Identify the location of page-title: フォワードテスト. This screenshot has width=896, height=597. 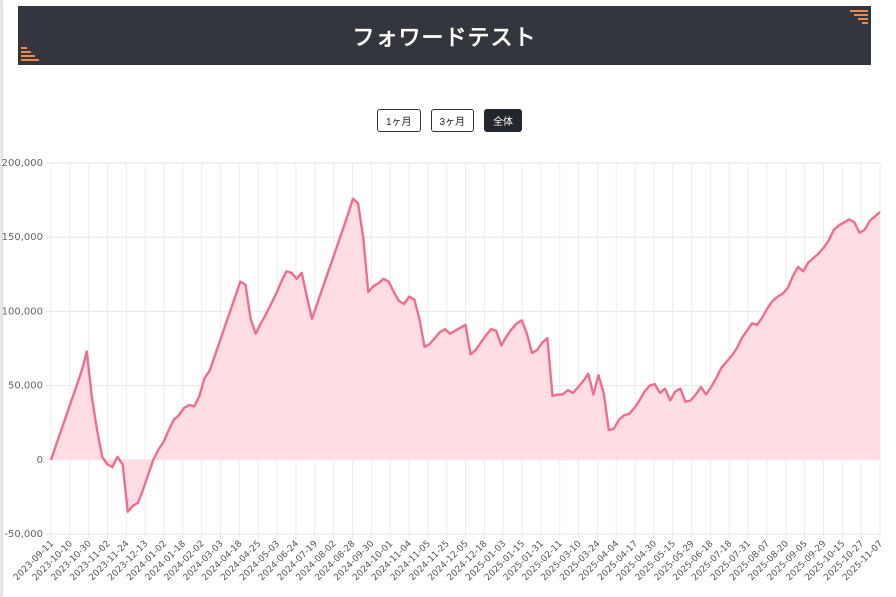
(444, 38).